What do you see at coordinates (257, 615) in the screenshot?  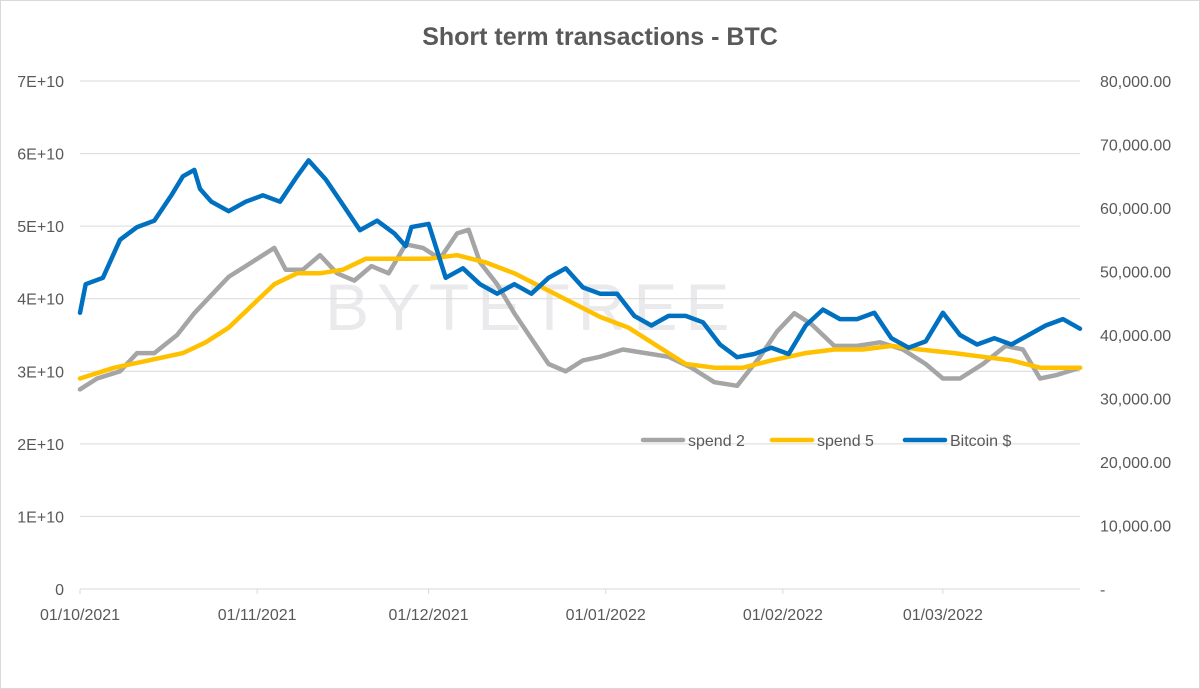 I see `x-axis-tick-label: 01/11/2021` at bounding box center [257, 615].